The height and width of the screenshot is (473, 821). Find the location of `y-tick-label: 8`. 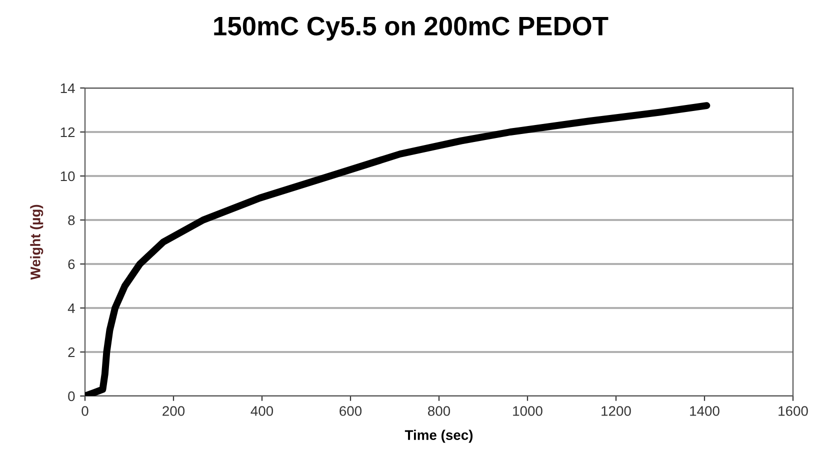

y-tick-label: 8 is located at coordinates (71, 220).